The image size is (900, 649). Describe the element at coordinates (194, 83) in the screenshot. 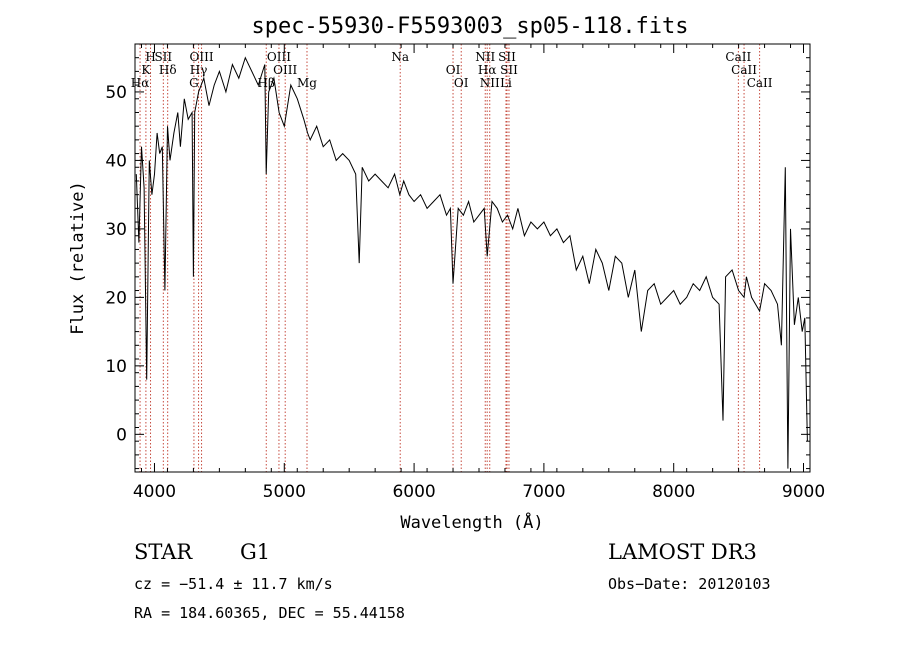

I see `emission-line-label: G` at that location.